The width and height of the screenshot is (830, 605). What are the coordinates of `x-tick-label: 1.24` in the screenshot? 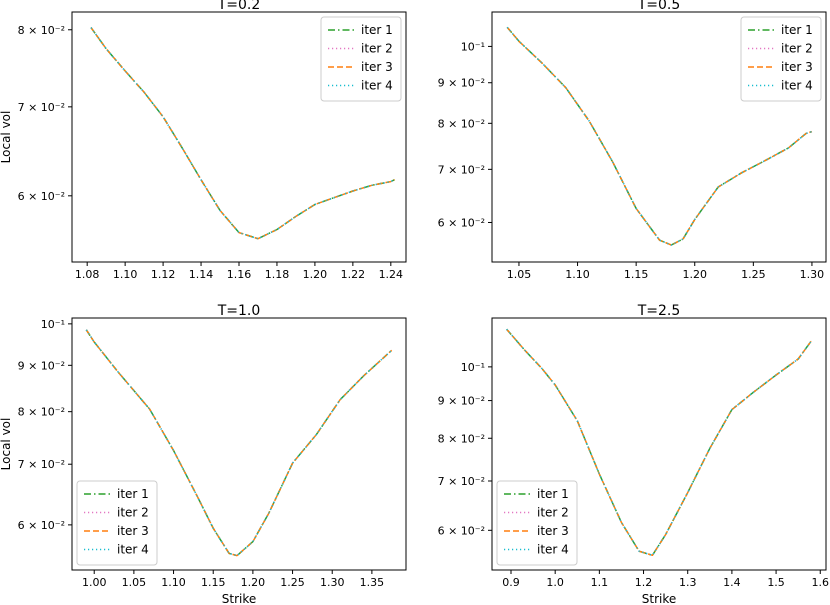 It's located at (391, 274).